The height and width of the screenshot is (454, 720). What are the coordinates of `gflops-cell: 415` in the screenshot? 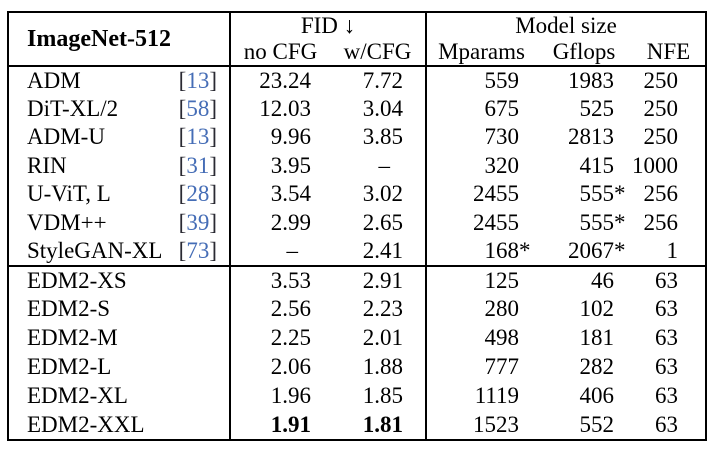 It's located at (597, 165).